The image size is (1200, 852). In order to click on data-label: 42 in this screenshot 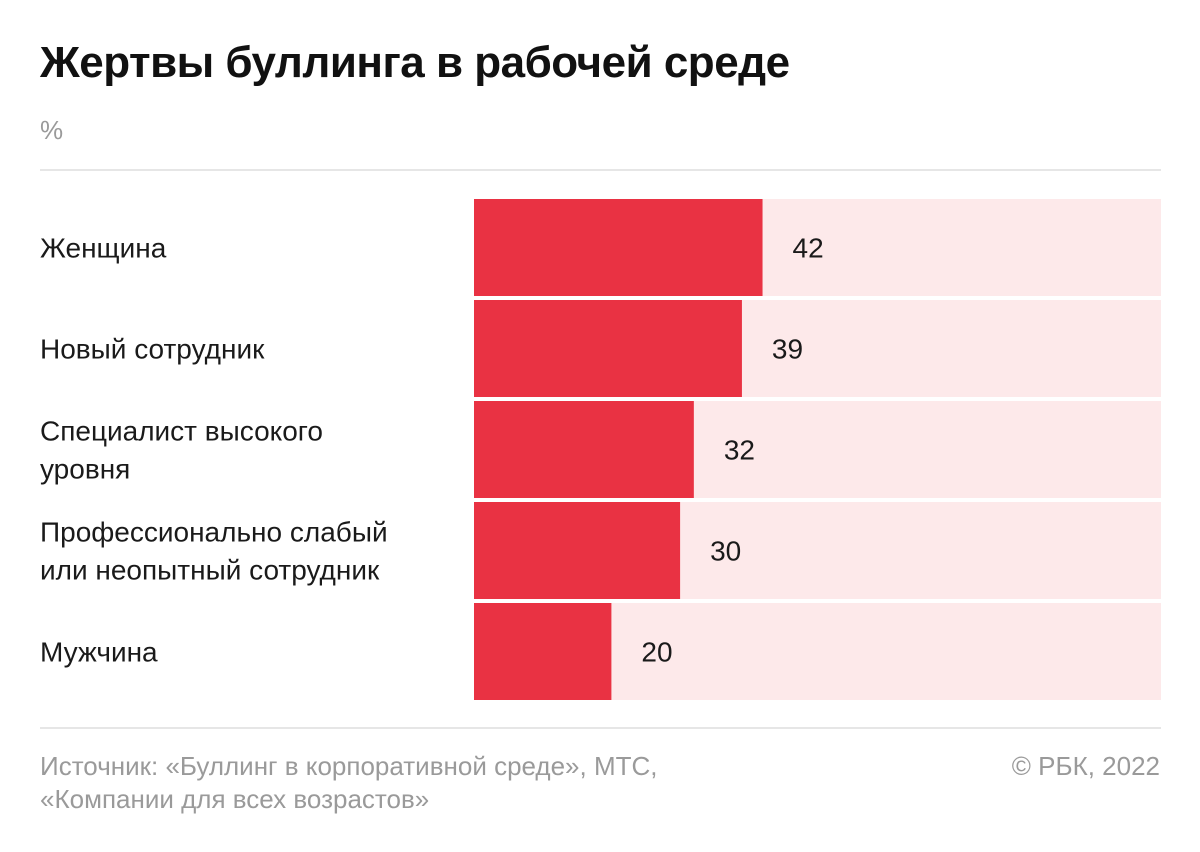, I will do `click(808, 248)`.